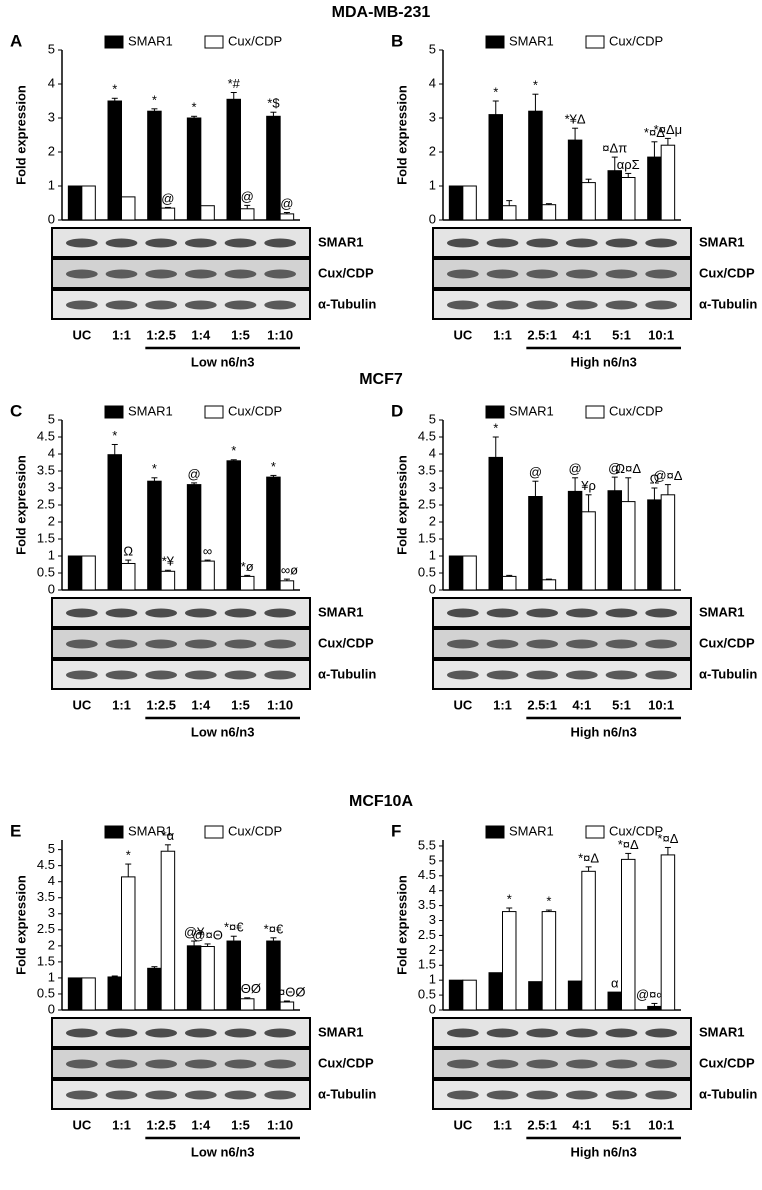  I want to click on significance-label: Ω¤ΘØ, so click(286, 991).